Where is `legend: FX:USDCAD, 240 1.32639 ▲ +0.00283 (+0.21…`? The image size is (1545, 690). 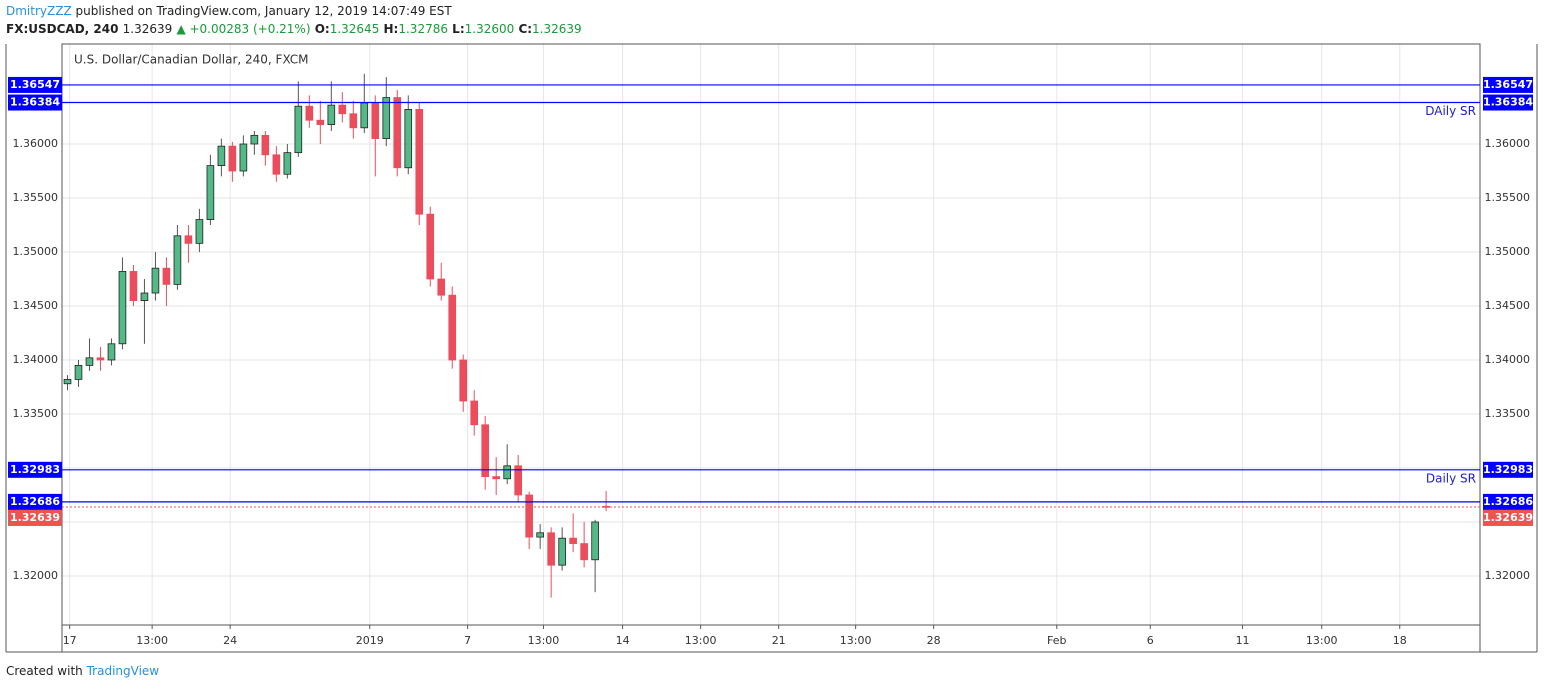 legend: FX:USDCAD, 240 1.32639 ▲ +0.00283 (+0.21… is located at coordinates (294, 29).